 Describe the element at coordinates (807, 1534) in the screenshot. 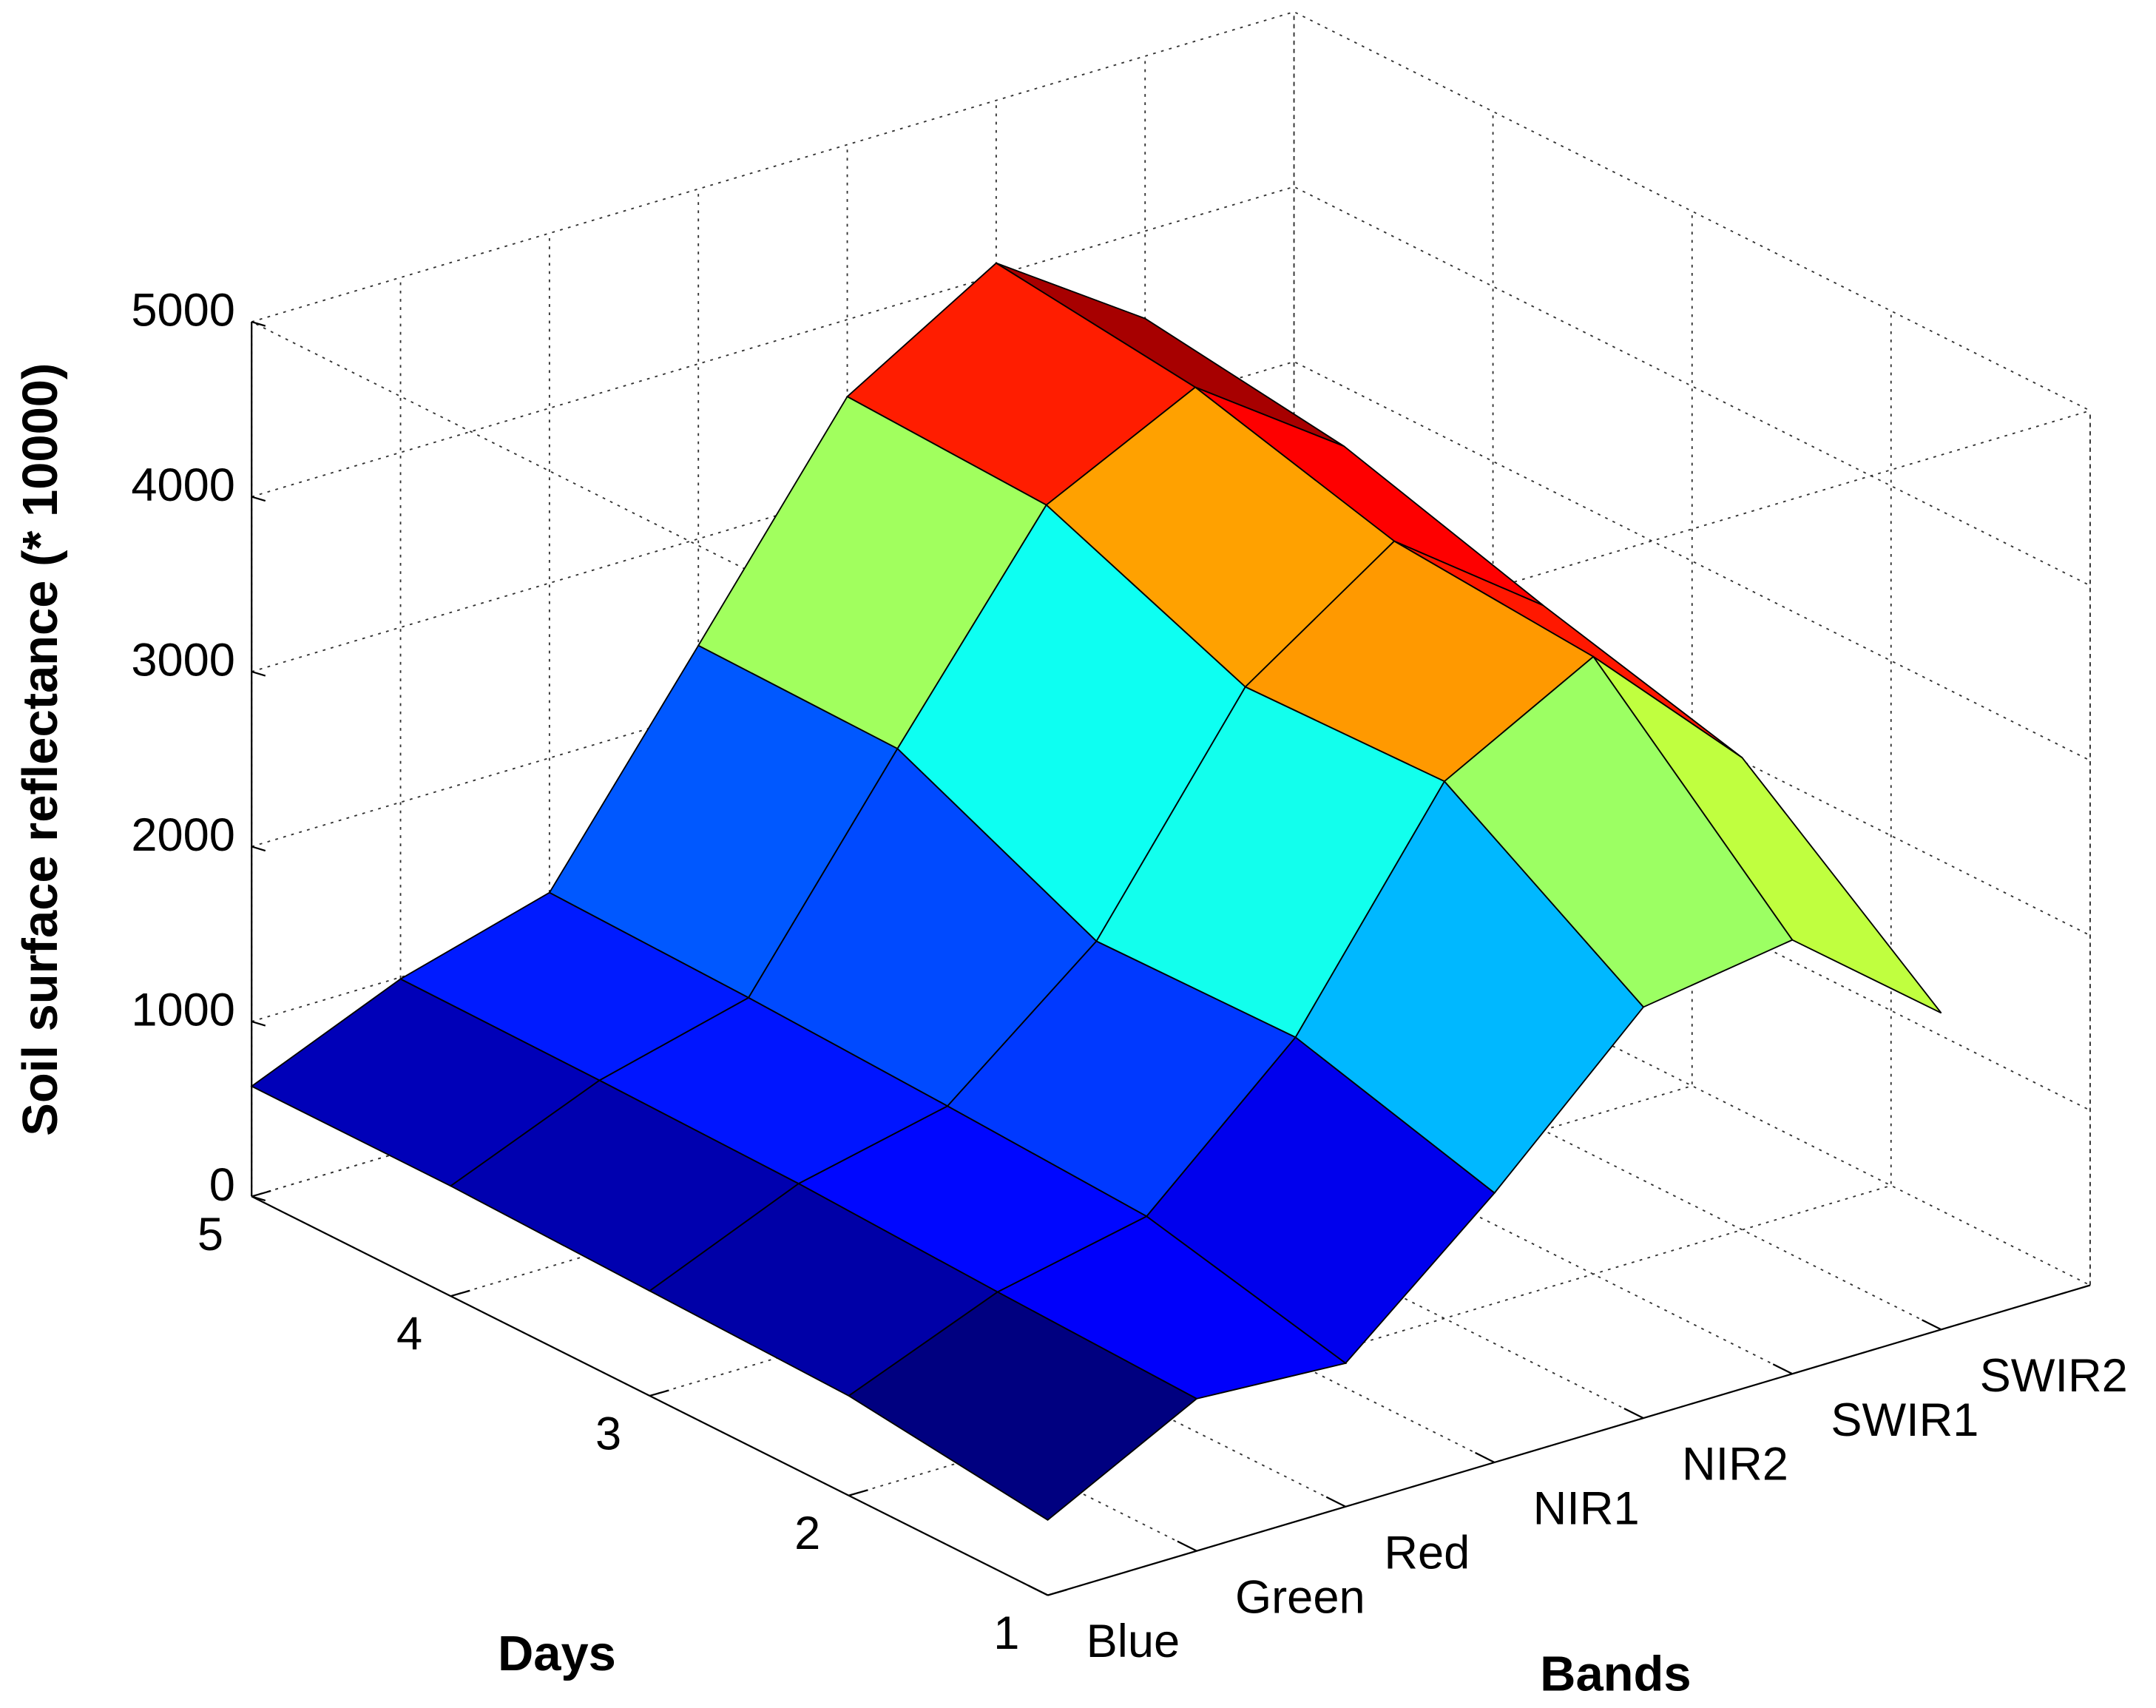

I see `y-tick-label: 2` at that location.